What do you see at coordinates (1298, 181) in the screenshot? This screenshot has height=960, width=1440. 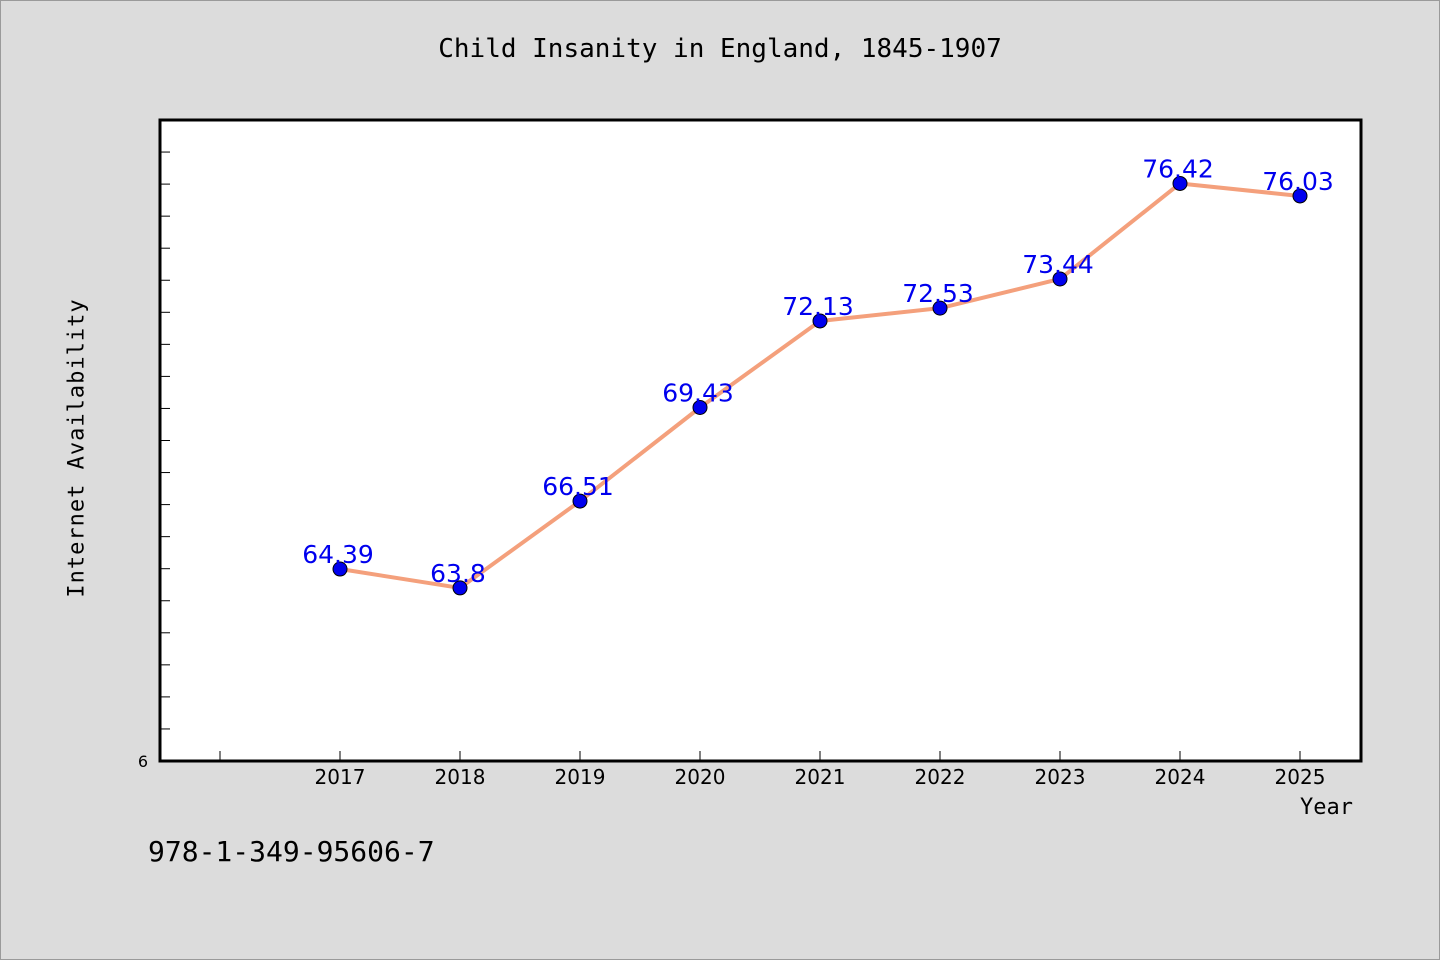 I see `data-label: 76.03` at bounding box center [1298, 181].